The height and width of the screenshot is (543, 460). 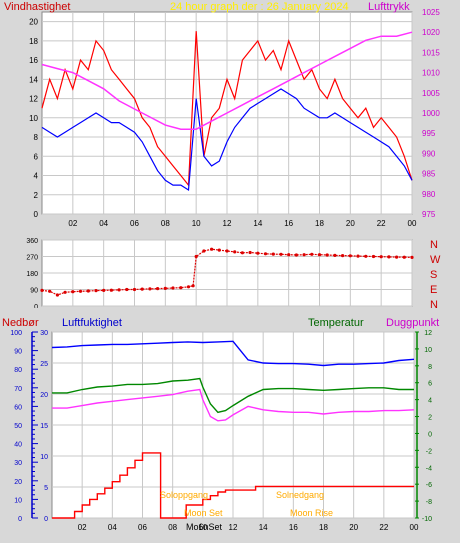 What do you see at coordinates (431, 32) in the screenshot?
I see `pressure-y-tick-1020: 1020` at bounding box center [431, 32].